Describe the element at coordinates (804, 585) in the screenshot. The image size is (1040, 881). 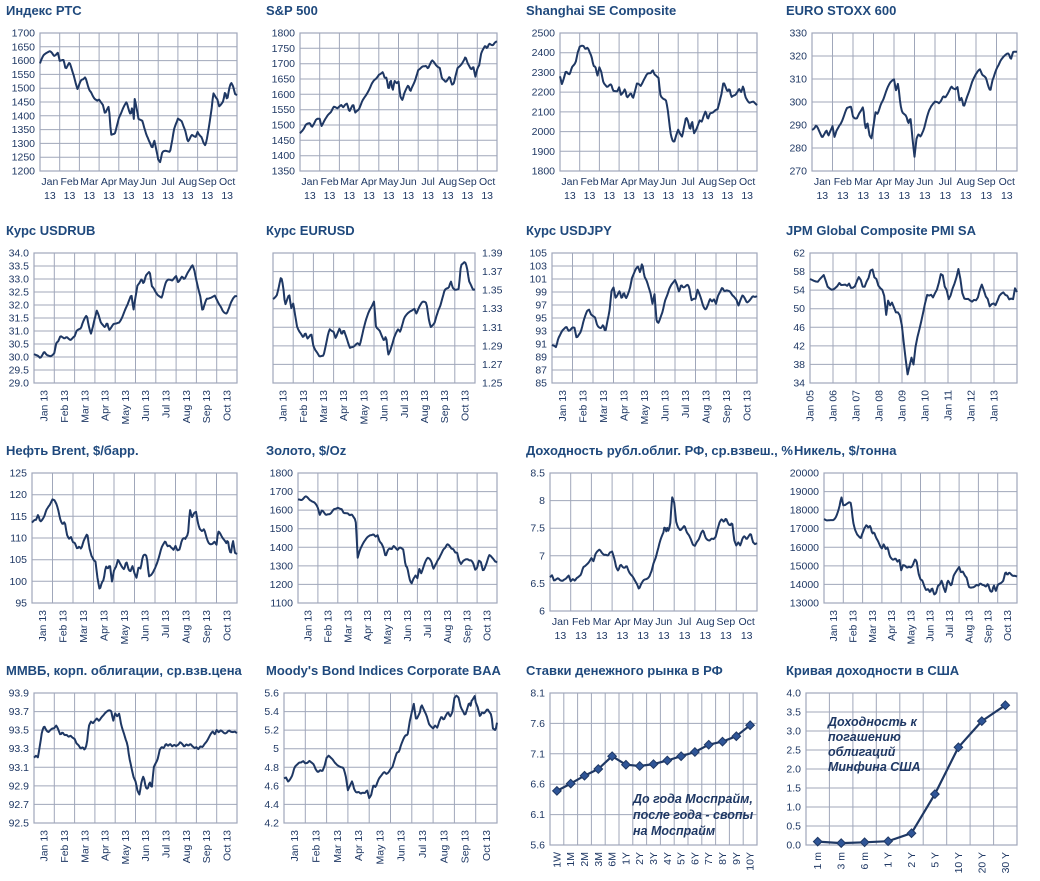
I see `svg-text: 14000` at that location.